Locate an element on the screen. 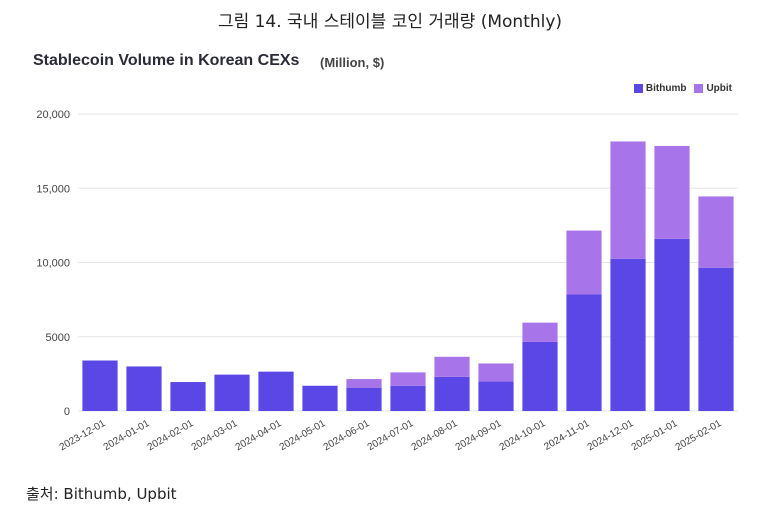 The image size is (780, 513). x-tick-label: 2024-06-01 is located at coordinates (347, 435).